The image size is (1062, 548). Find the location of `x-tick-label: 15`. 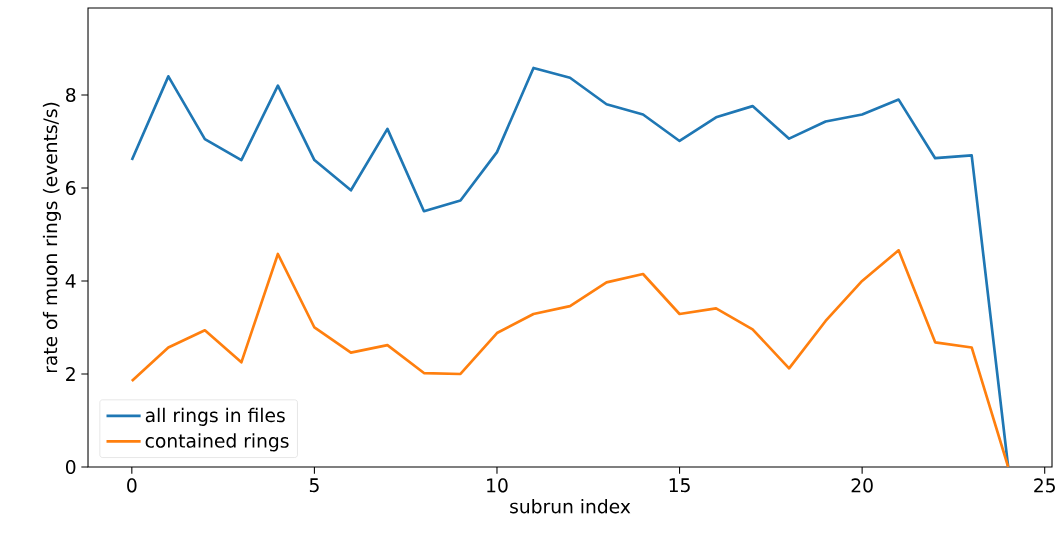

x-tick-label: 15 is located at coordinates (679, 485).